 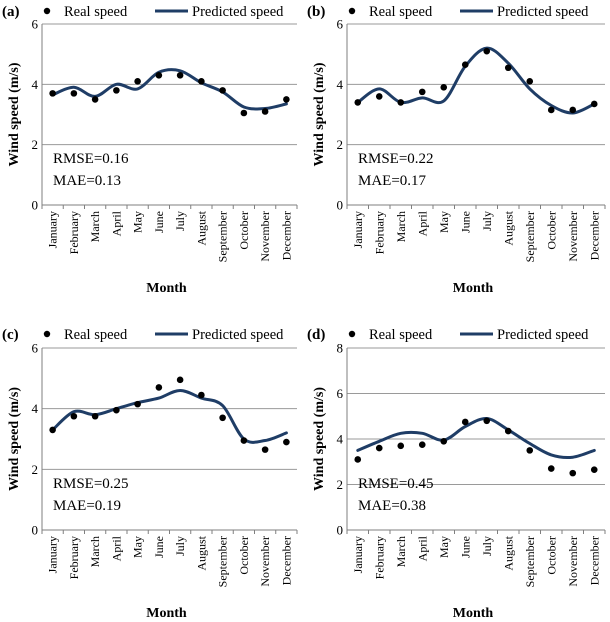 What do you see at coordinates (87, 506) in the screenshot?
I see `mae-label: MAE=0.19` at bounding box center [87, 506].